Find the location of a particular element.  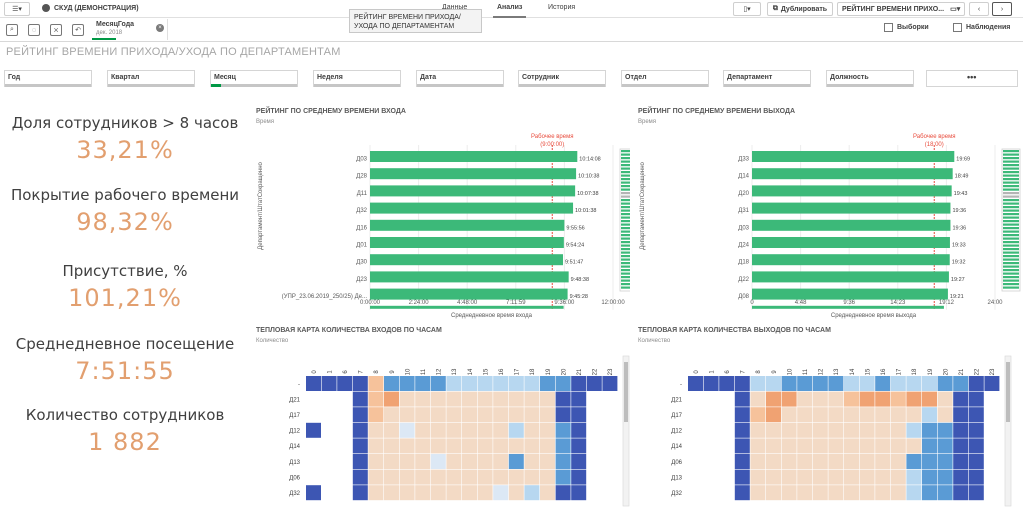

kpi-value: 101,21% is located at coordinates (125, 298).